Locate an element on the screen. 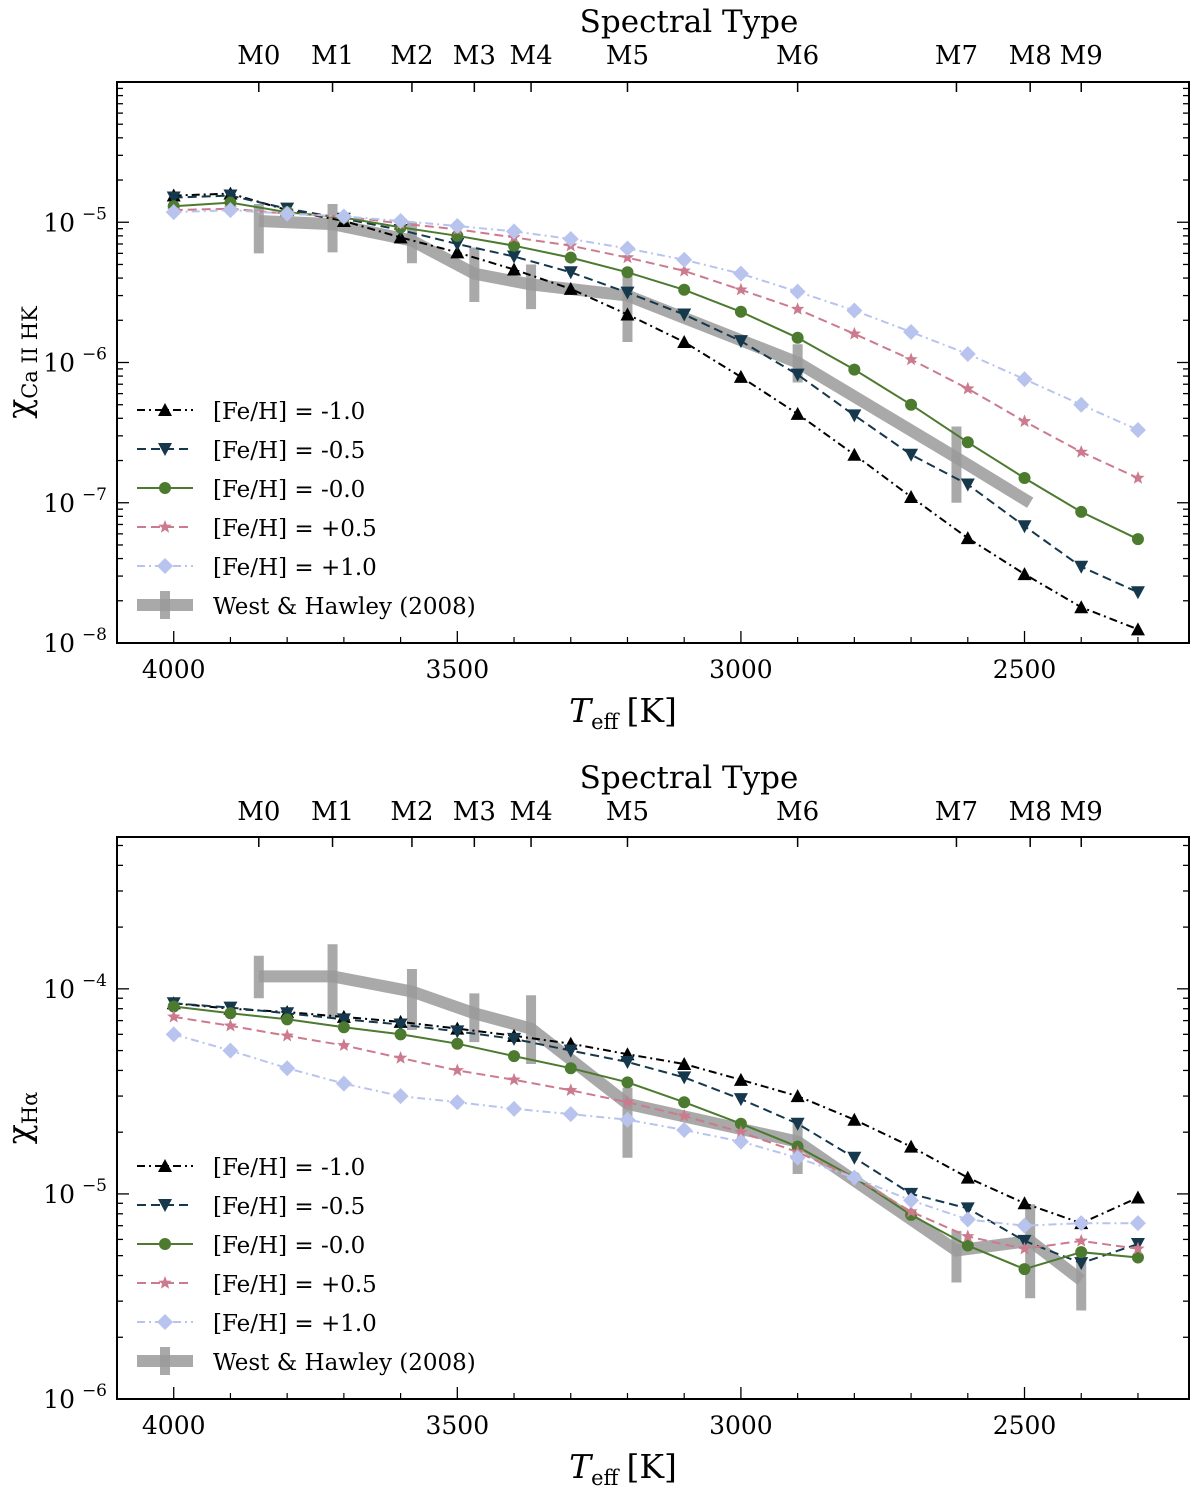 The width and height of the screenshot is (1200, 1491). reference-line is located at coordinates (671, 1127).